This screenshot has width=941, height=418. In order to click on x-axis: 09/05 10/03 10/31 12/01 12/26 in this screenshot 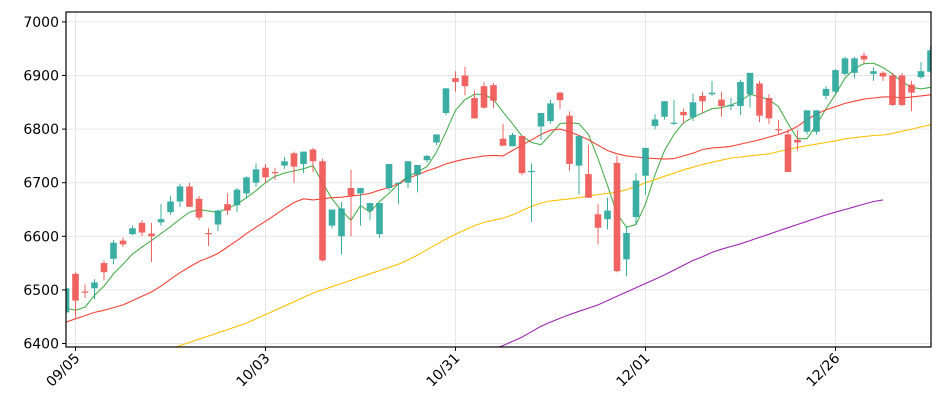, I will do `click(443, 368)`.